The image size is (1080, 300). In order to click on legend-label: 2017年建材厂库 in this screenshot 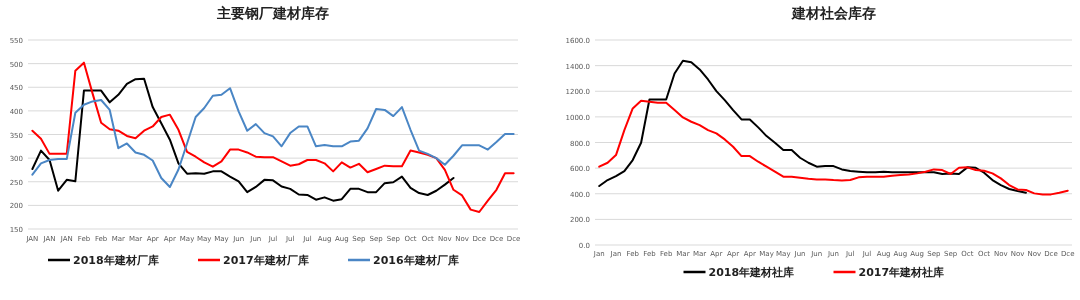, I will do `click(266, 260)`.